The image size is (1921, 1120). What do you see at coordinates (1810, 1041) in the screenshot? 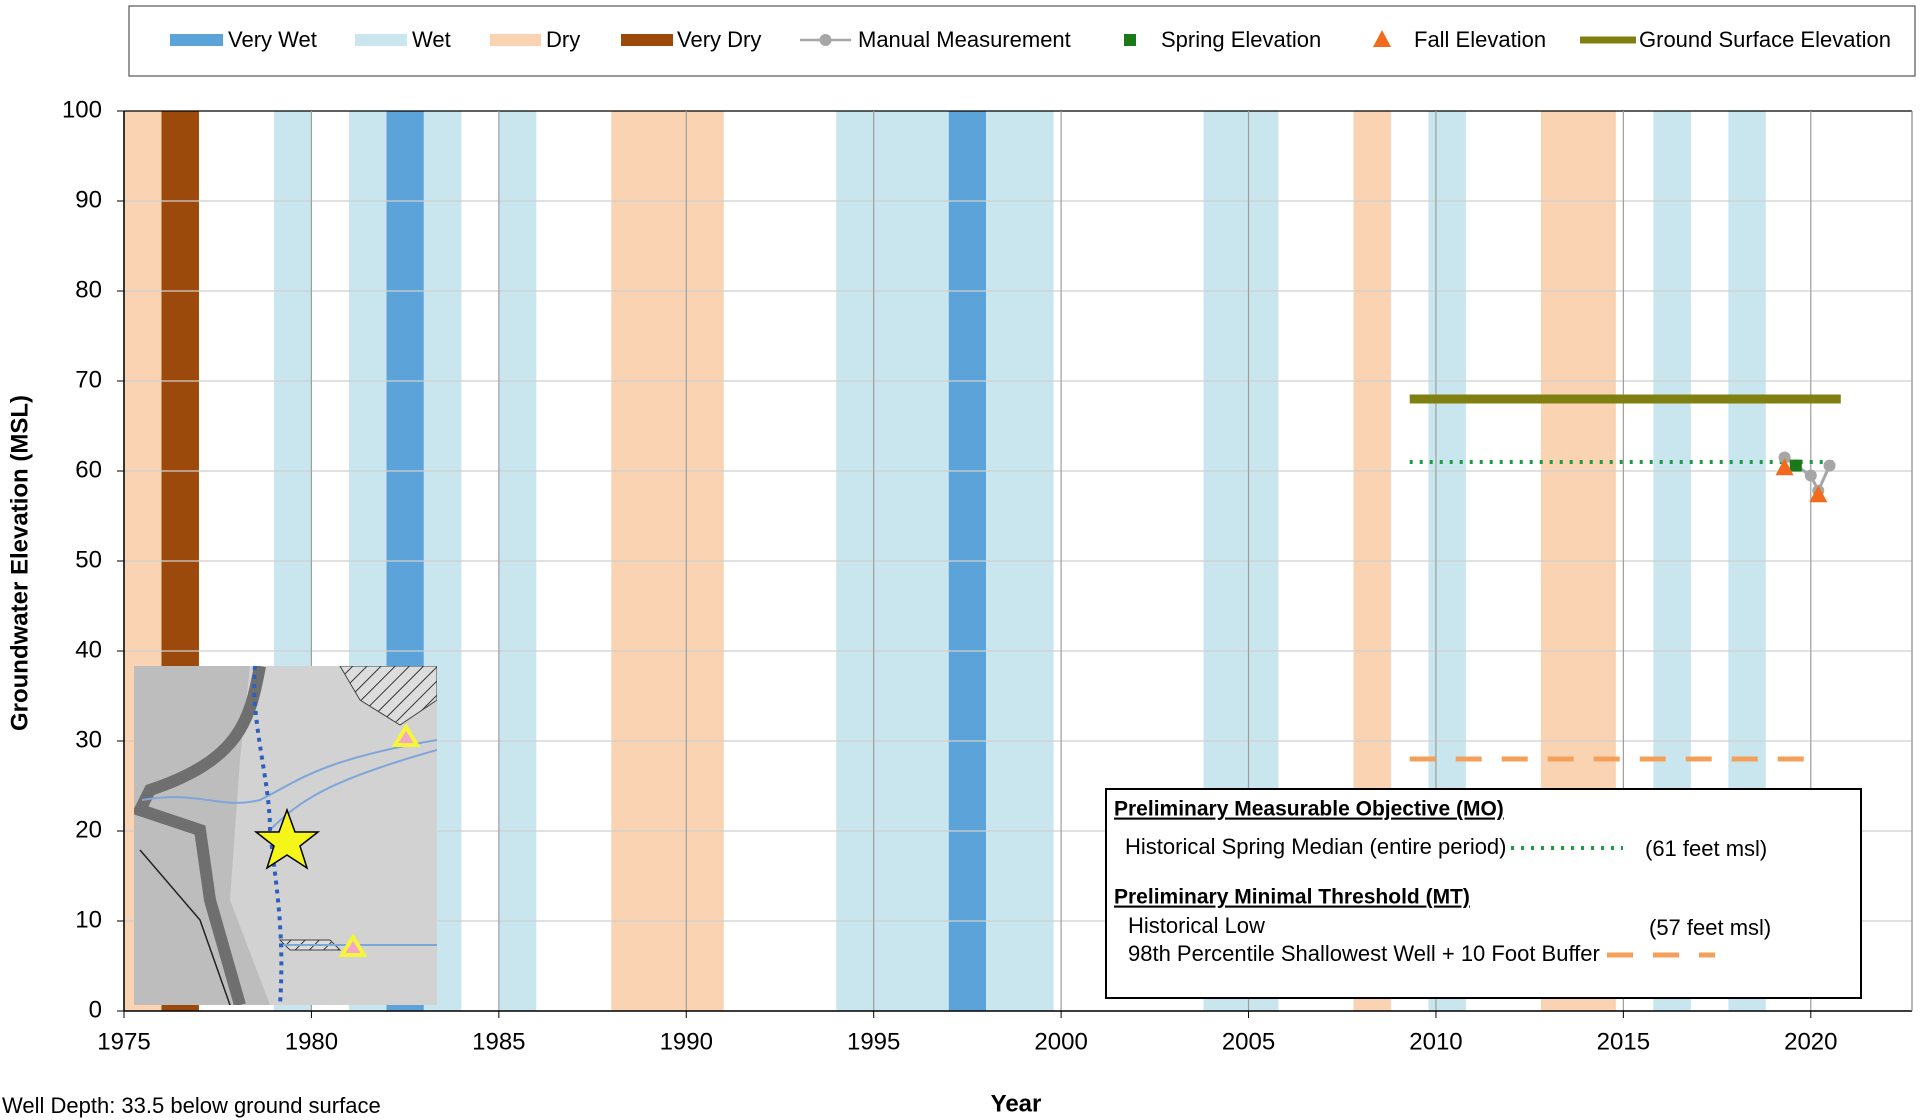
I see `x-tick-label: 2020` at bounding box center [1810, 1041].